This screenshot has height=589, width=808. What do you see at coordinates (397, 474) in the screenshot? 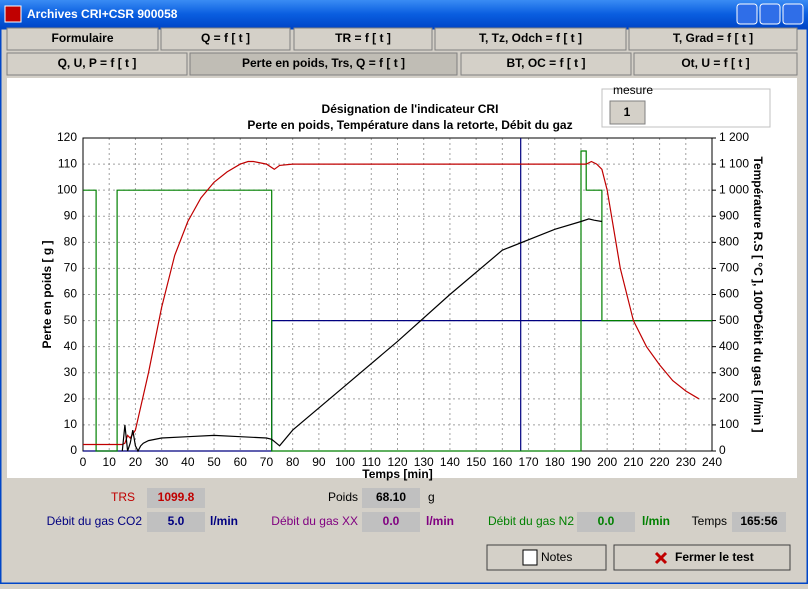
I see `x-axis-label: Temps [min]` at bounding box center [397, 474].